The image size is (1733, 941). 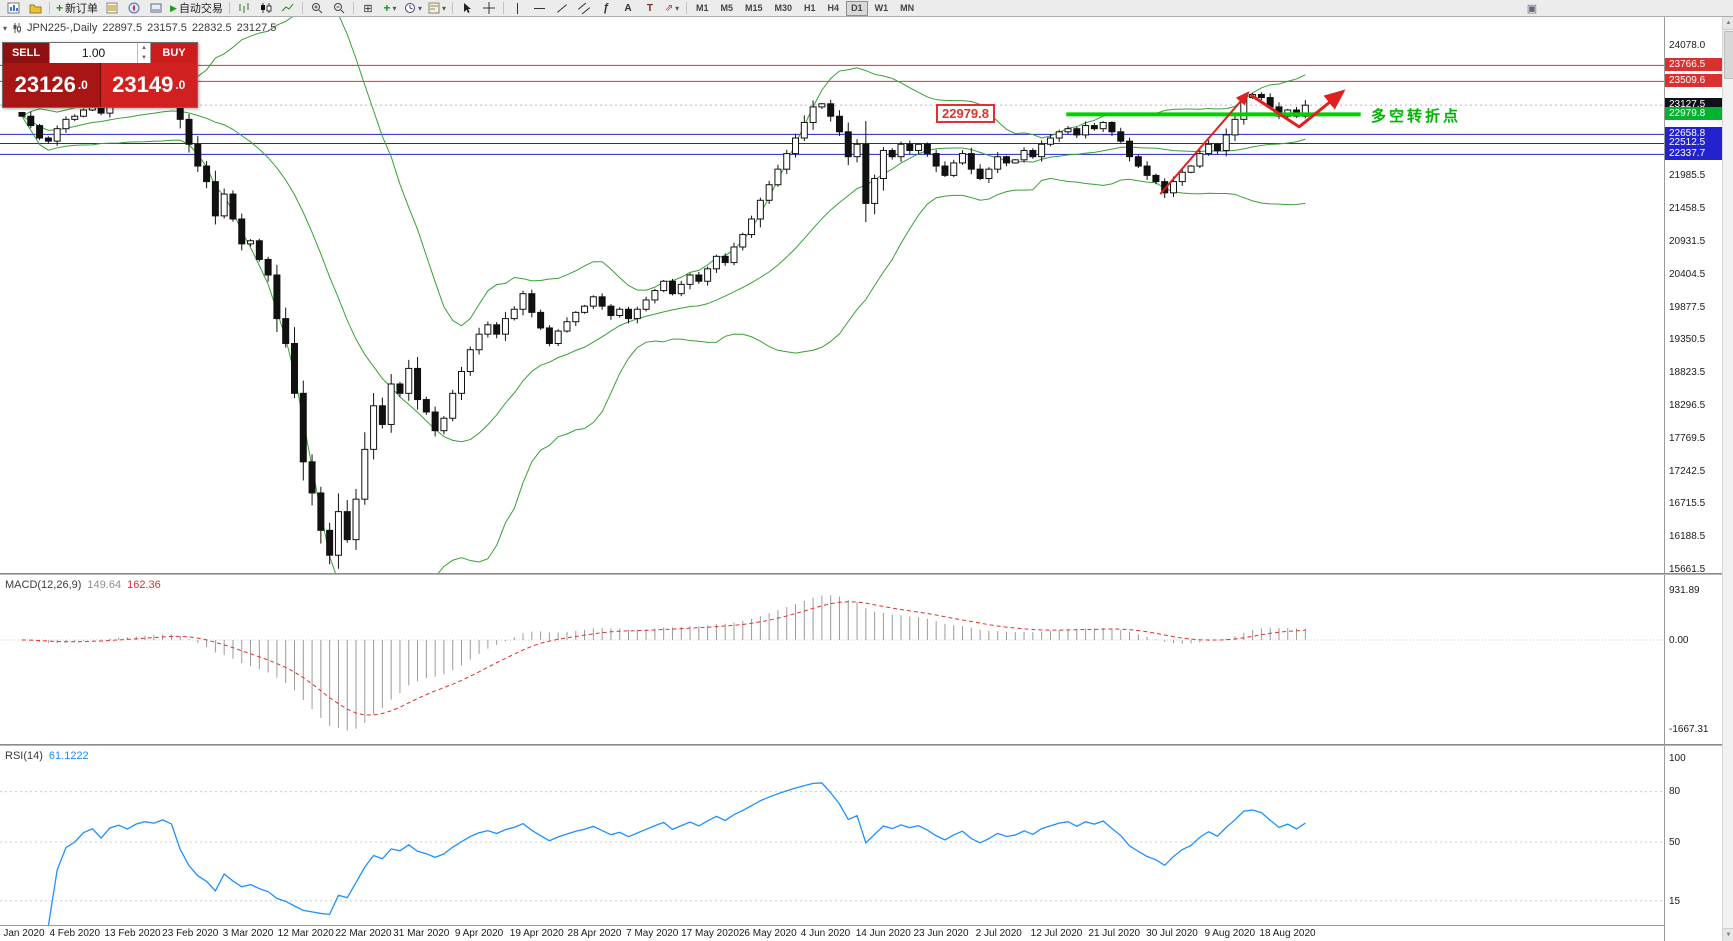 I want to click on main-toolbar: + 新订单 ▶ 自动交易, so click(x=866, y=8).